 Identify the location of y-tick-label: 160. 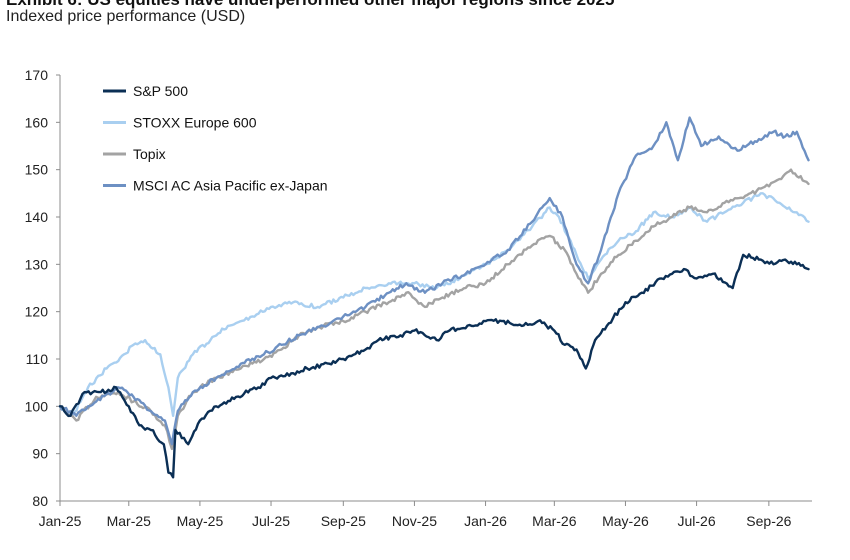
(37, 122).